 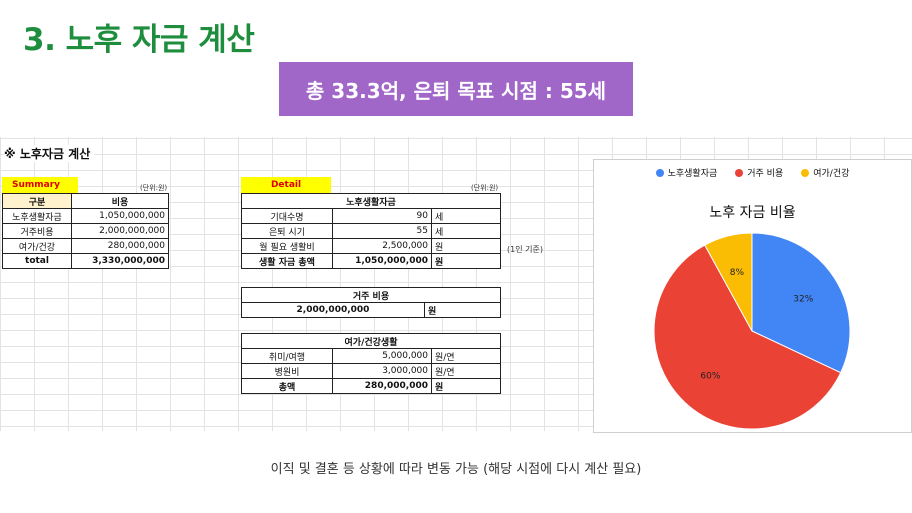 I want to click on leisure-title: 여가/건강생활, so click(x=371, y=341).